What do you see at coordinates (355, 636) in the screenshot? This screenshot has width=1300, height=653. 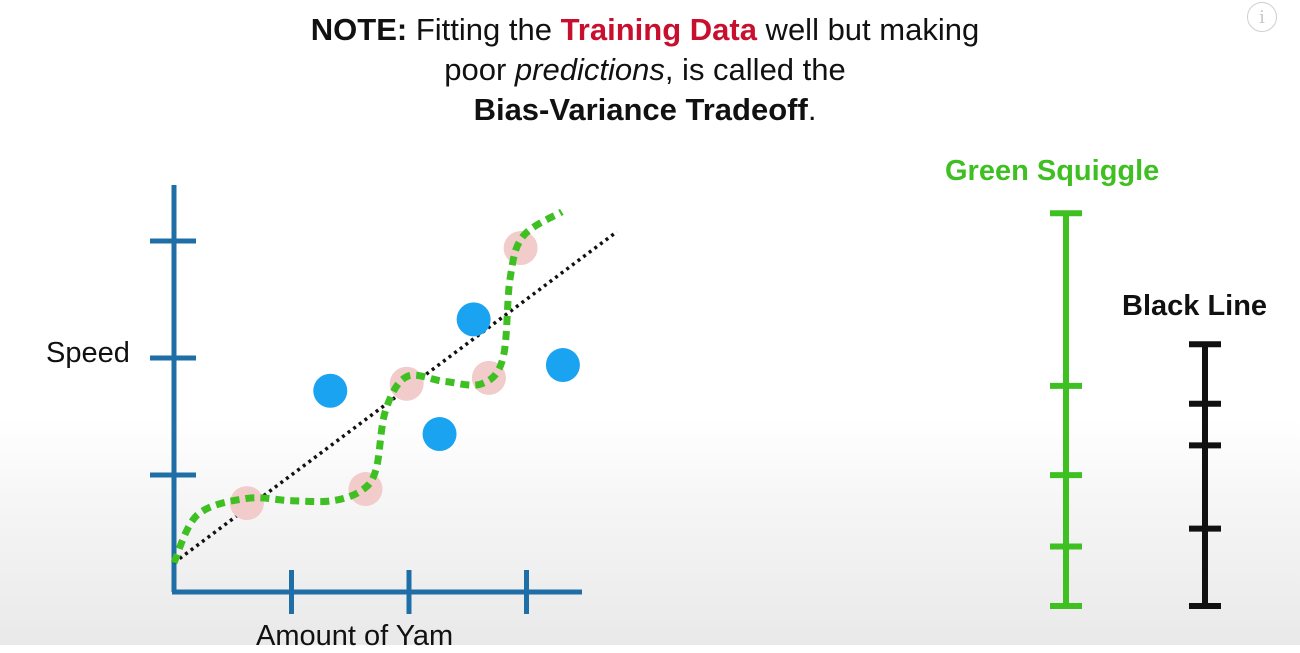 I see `x-axis-label: Amount of Yam` at bounding box center [355, 636].